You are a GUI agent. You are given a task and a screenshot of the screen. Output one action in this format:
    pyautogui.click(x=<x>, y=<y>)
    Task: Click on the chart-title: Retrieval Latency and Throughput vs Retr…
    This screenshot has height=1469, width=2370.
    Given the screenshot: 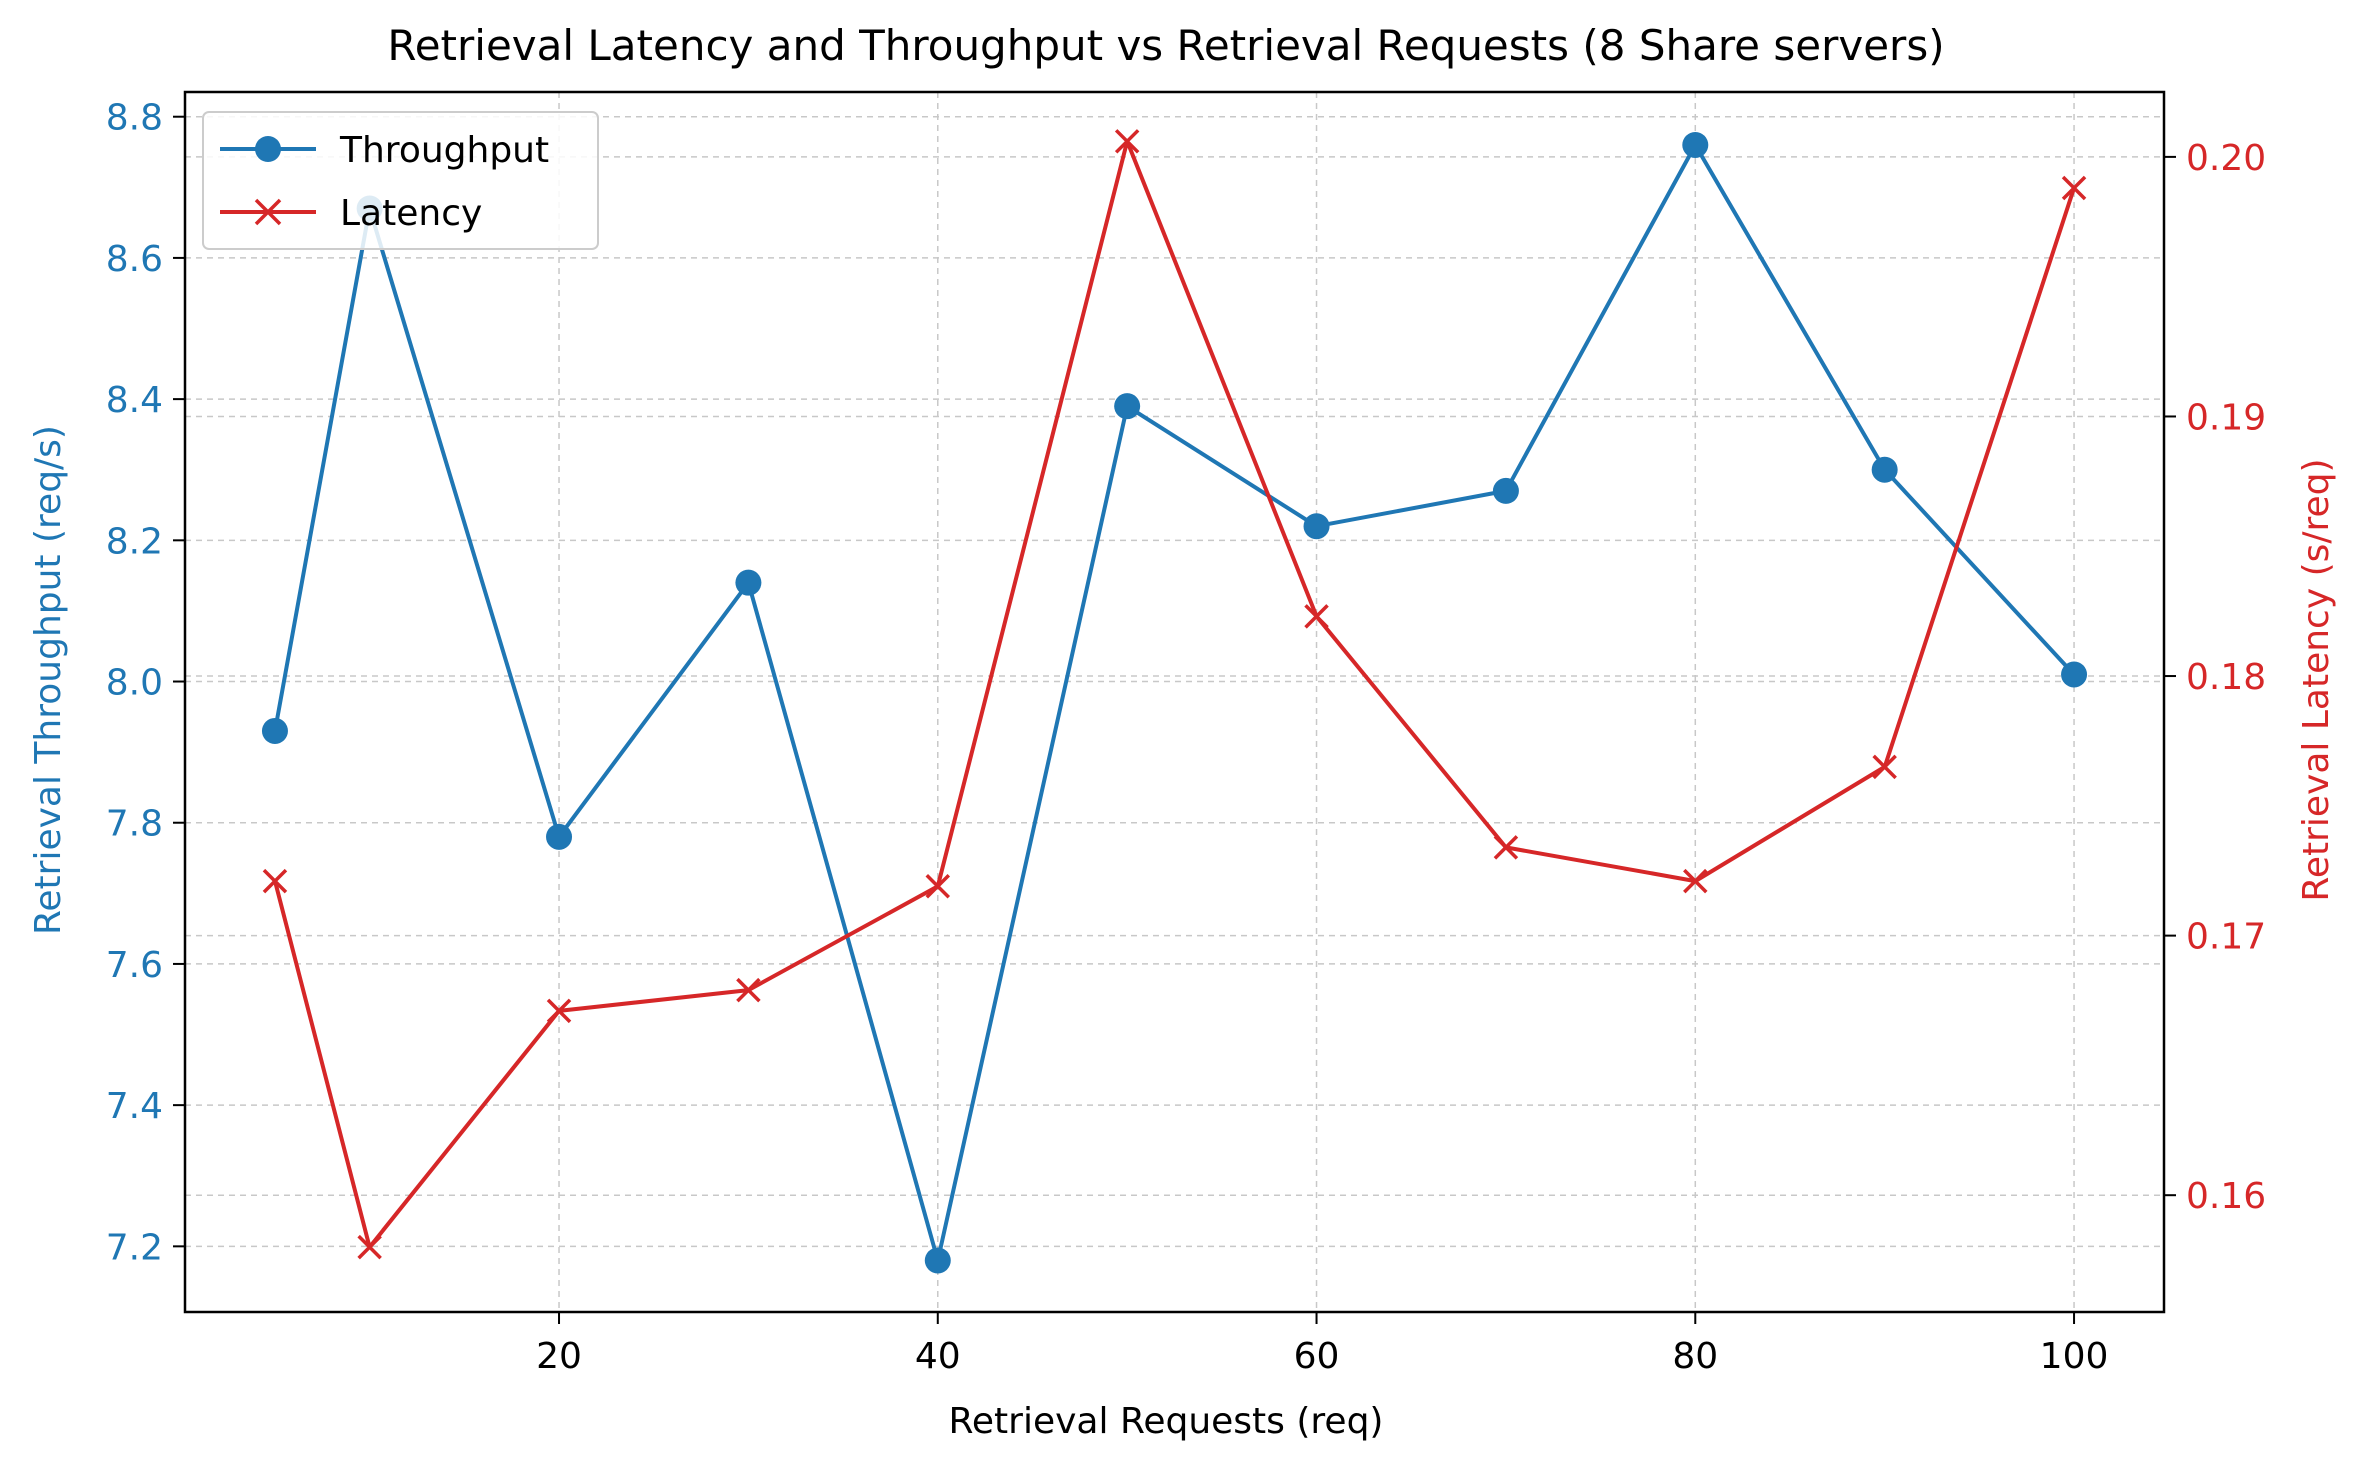 What is the action you would take?
    pyautogui.click(x=1165, y=45)
    